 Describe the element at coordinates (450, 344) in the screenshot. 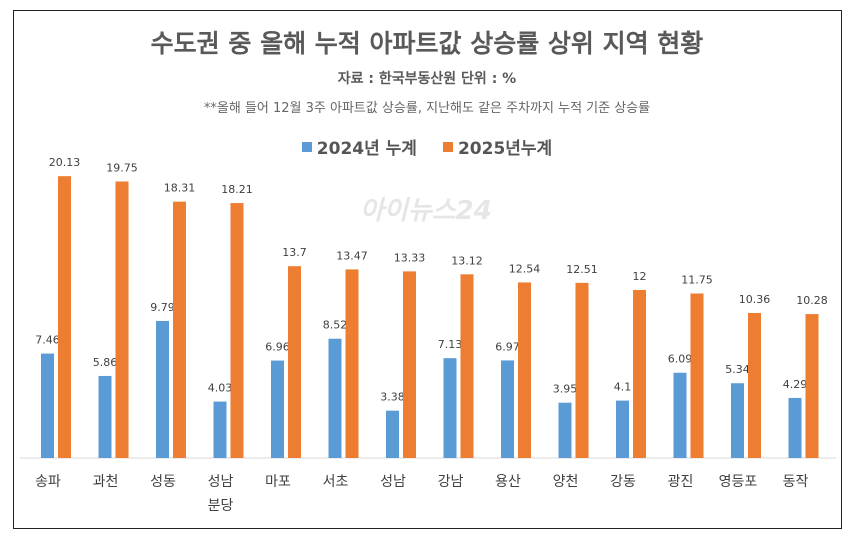

I see `data-label: 7.13` at that location.